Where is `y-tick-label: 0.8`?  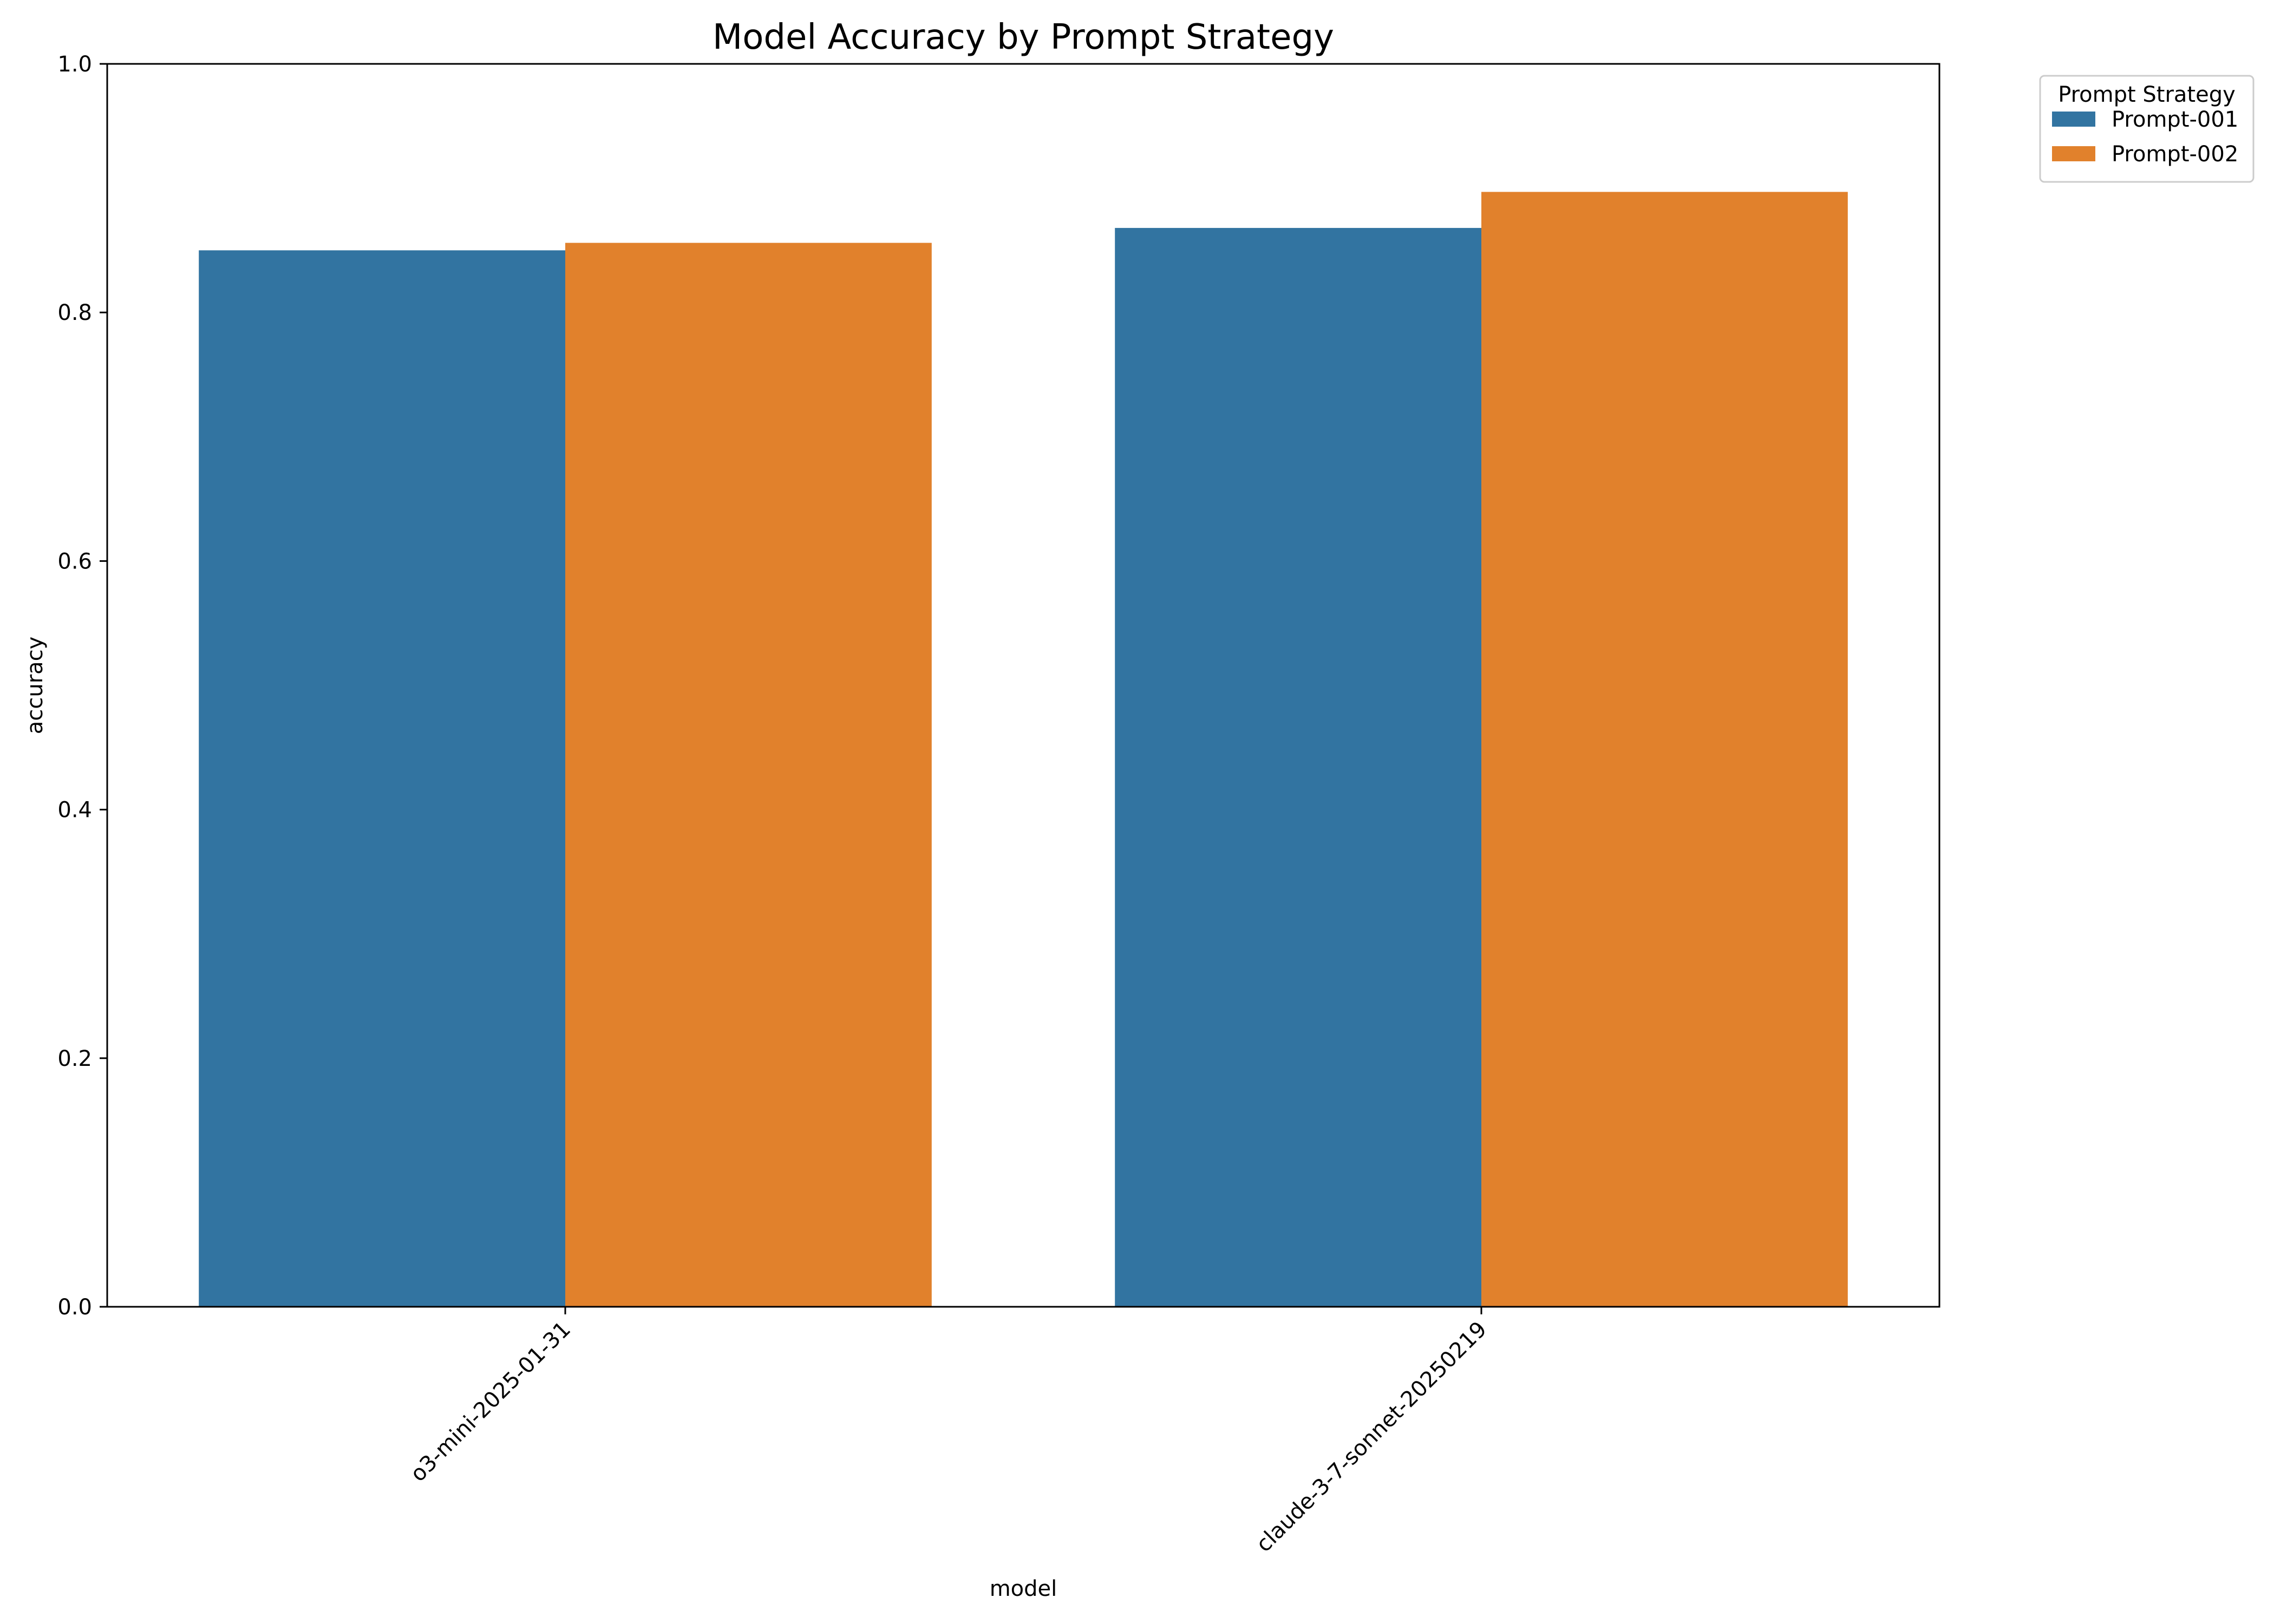 y-tick-label: 0.8 is located at coordinates (75, 312).